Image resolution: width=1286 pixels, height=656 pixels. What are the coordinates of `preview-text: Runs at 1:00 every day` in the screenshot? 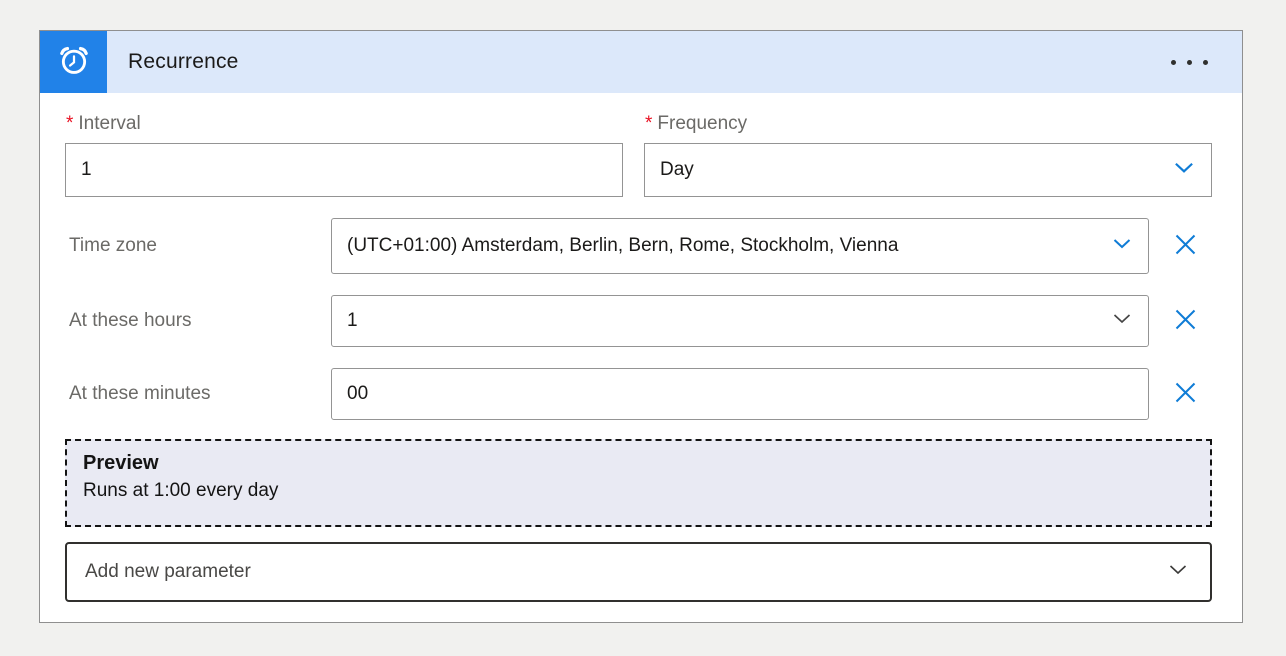 It's located at (181, 490).